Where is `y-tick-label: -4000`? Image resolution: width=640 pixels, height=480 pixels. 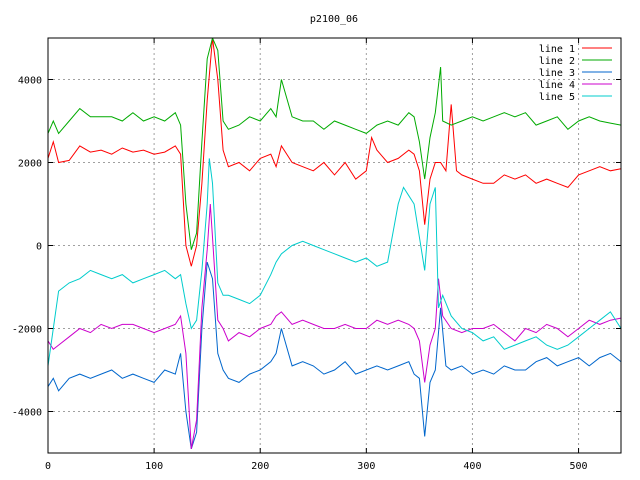
y-tick-label: -4000 is located at coordinates (27, 413).